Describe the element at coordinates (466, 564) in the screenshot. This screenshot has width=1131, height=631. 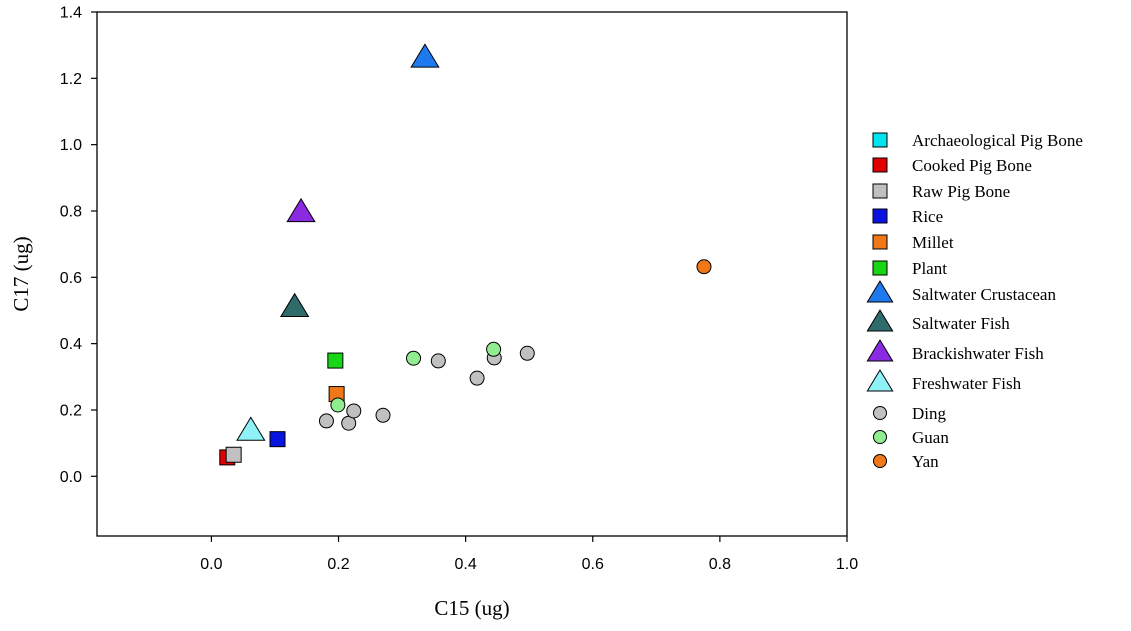
I see `x-tick-label: 0.4` at that location.